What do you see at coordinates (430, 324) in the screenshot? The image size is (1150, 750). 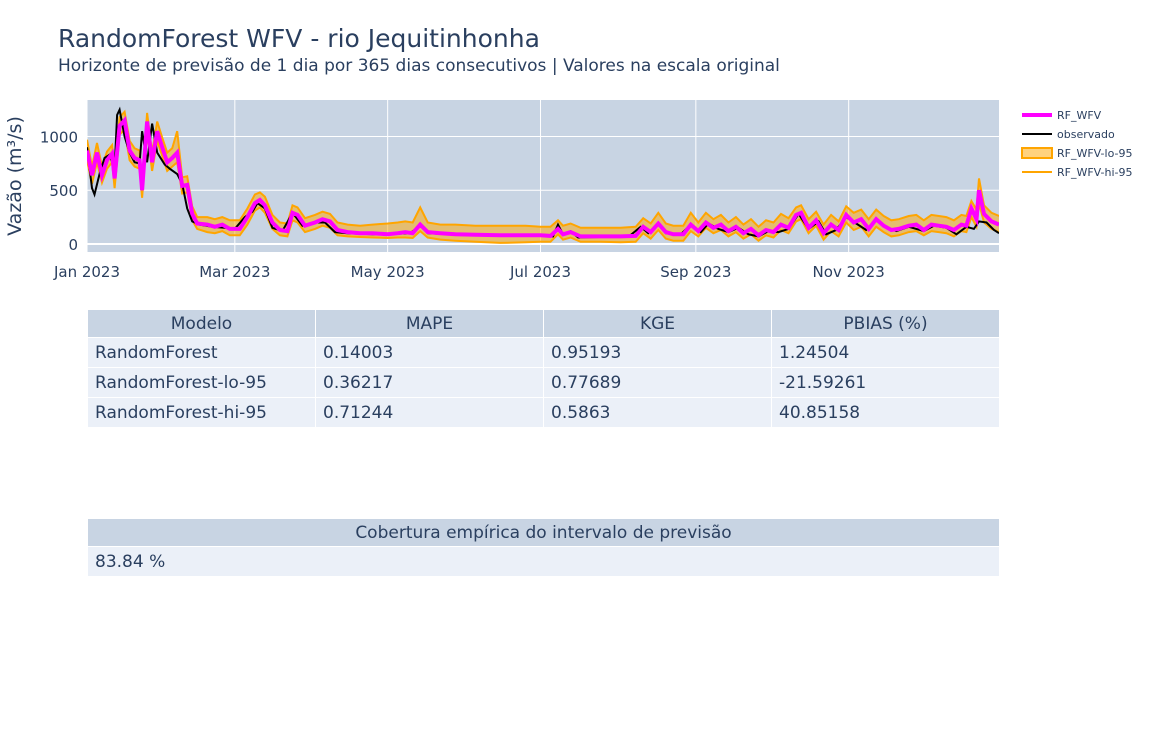 I see `metrics-header-mape: MAPE` at bounding box center [430, 324].